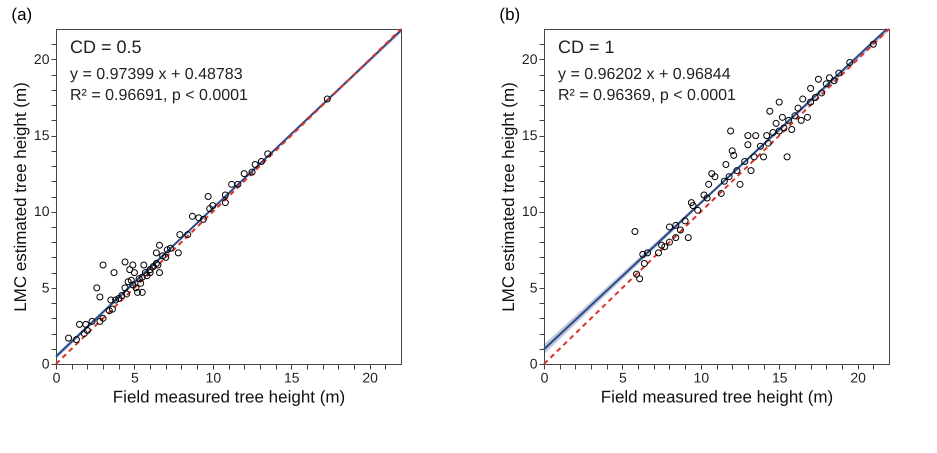  What do you see at coordinates (21, 14) in the screenshot?
I see `chart-title: (a)` at bounding box center [21, 14].